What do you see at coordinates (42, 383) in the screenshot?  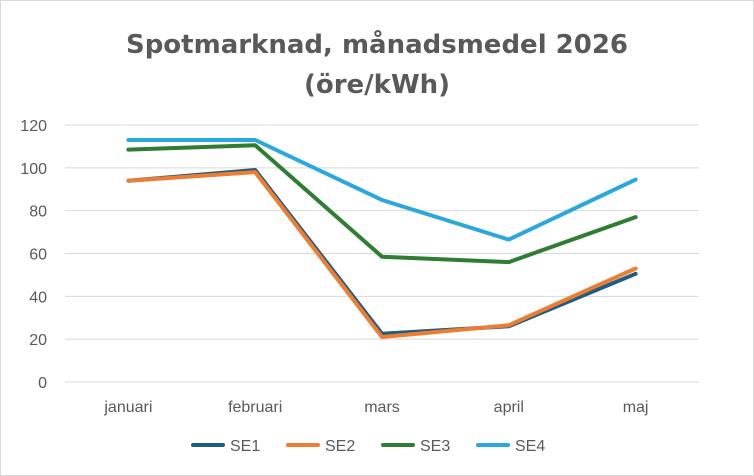 I see `y-tick-label: 0` at bounding box center [42, 383].